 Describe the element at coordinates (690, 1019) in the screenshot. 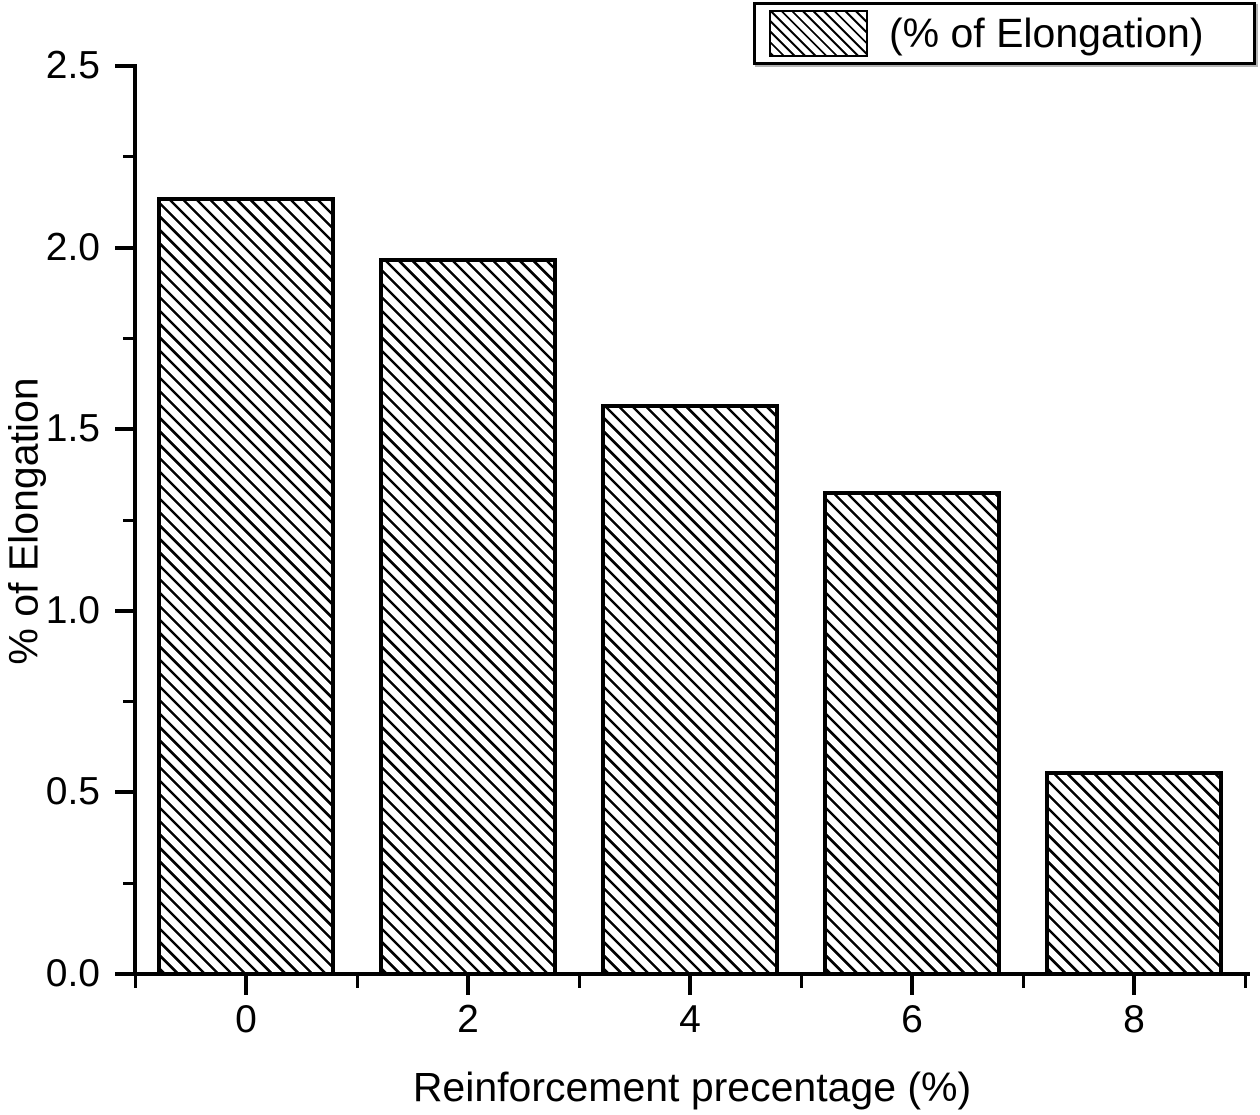

I see `x-tick-label-4: 4` at that location.